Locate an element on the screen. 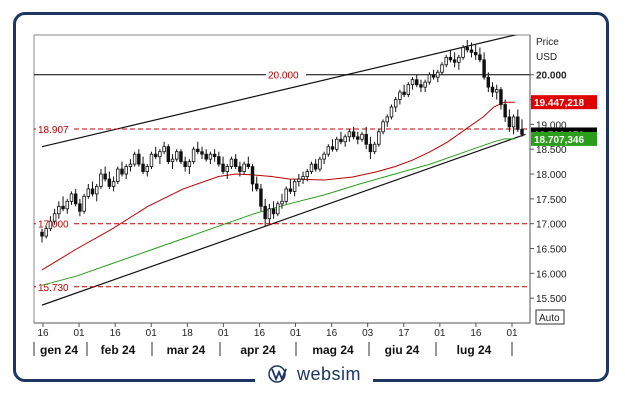  axis-header-price: Price is located at coordinates (547, 42).